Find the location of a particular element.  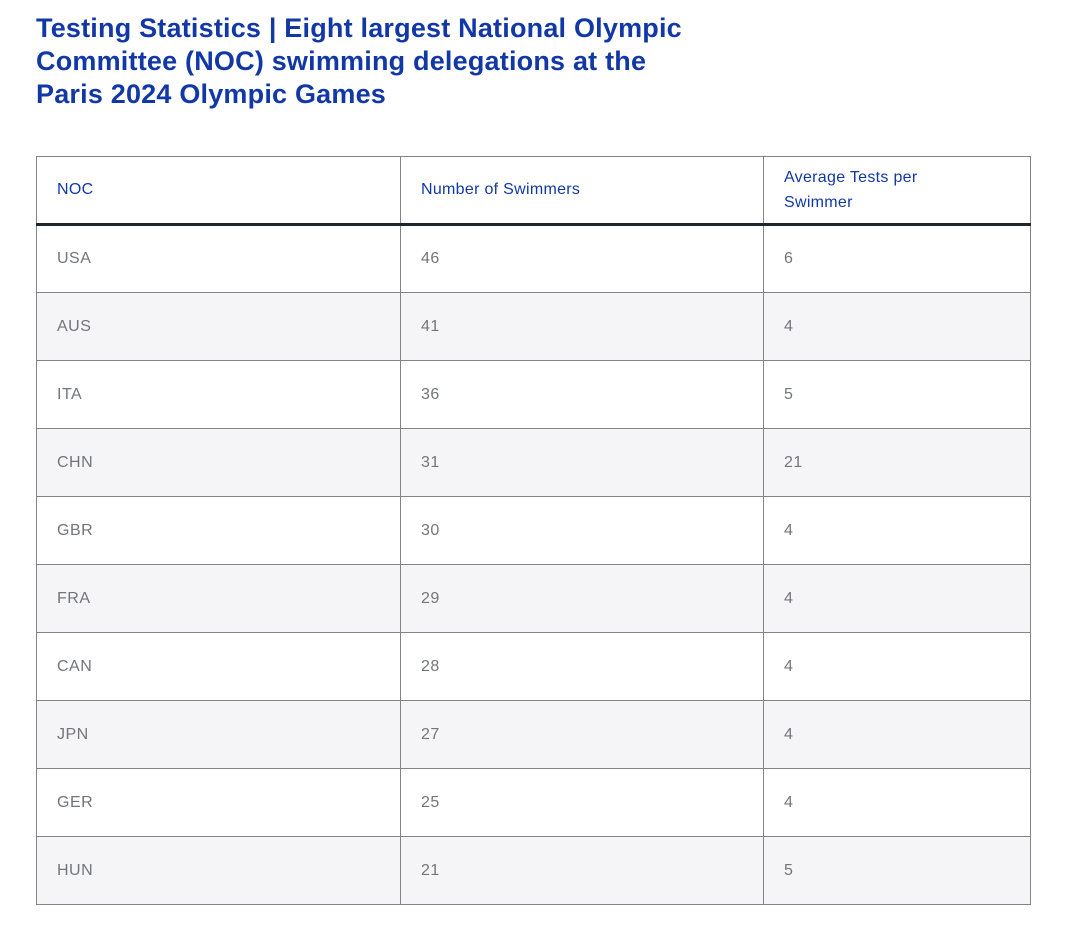

table-row: CHN 31 21 is located at coordinates (533, 462).